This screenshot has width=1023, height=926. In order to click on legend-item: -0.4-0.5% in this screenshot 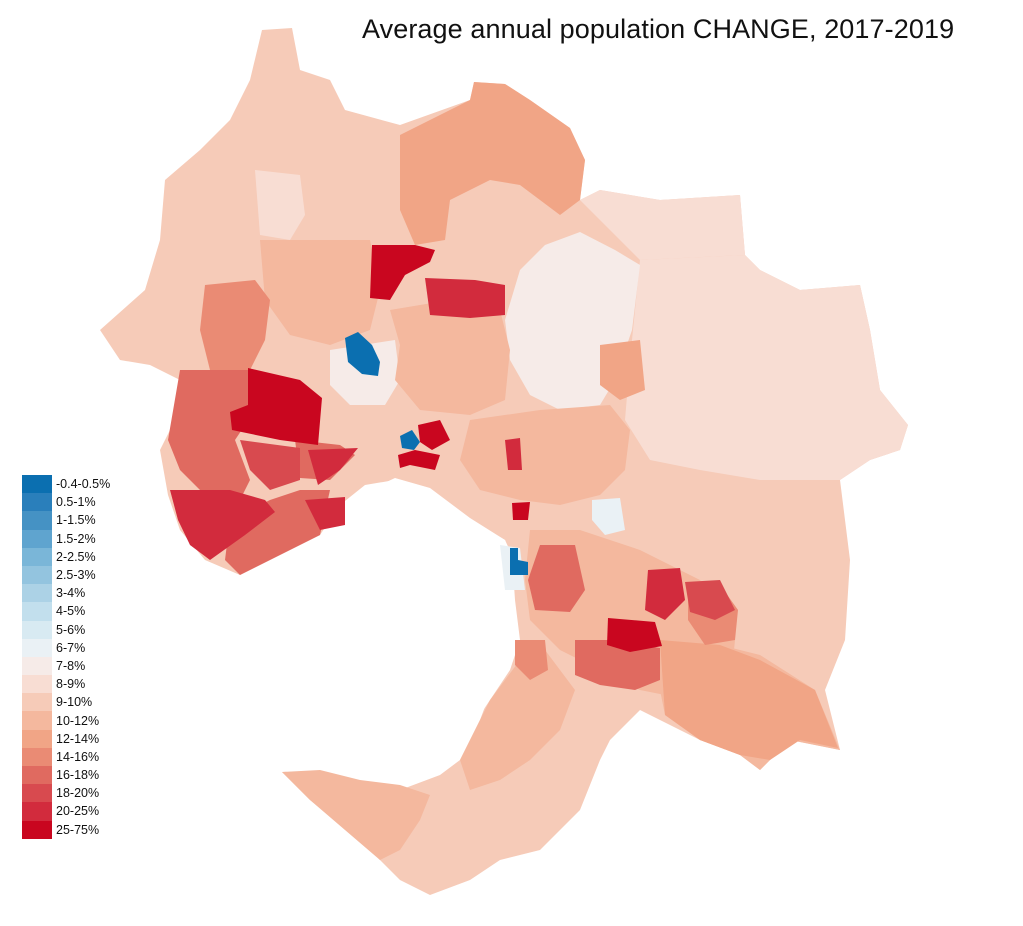, I will do `click(82, 484)`.